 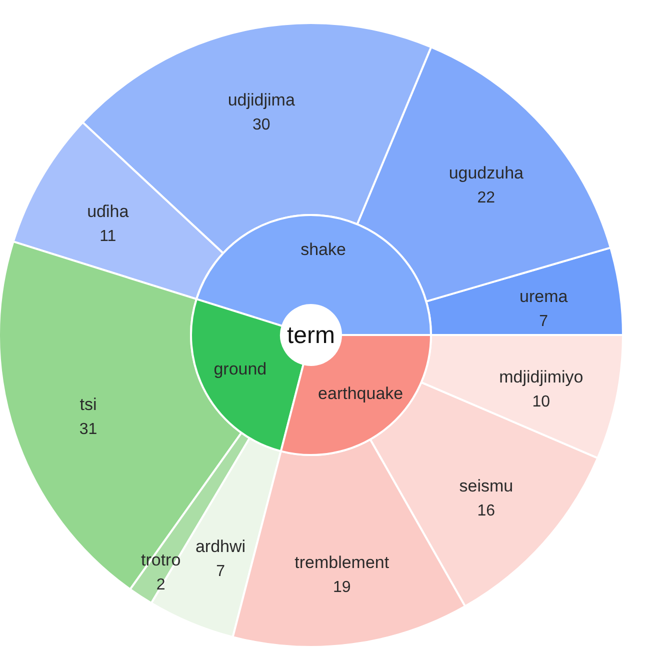 What do you see at coordinates (361, 394) in the screenshot?
I see `text: earthquake` at bounding box center [361, 394].